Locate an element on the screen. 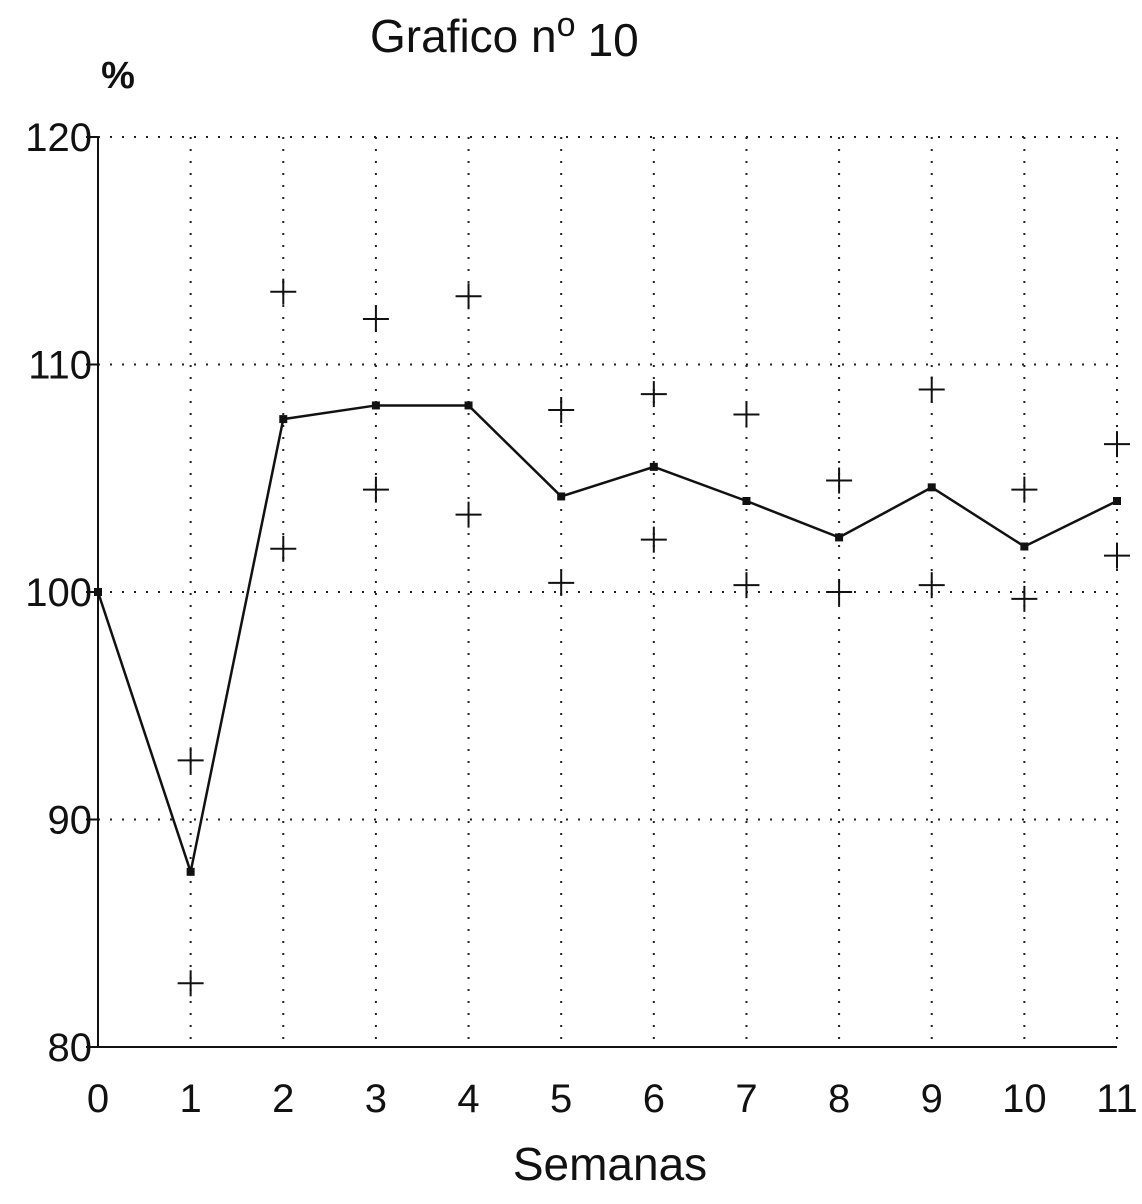 The width and height of the screenshot is (1142, 1204). x-tick-label: 6 is located at coordinates (654, 1099).